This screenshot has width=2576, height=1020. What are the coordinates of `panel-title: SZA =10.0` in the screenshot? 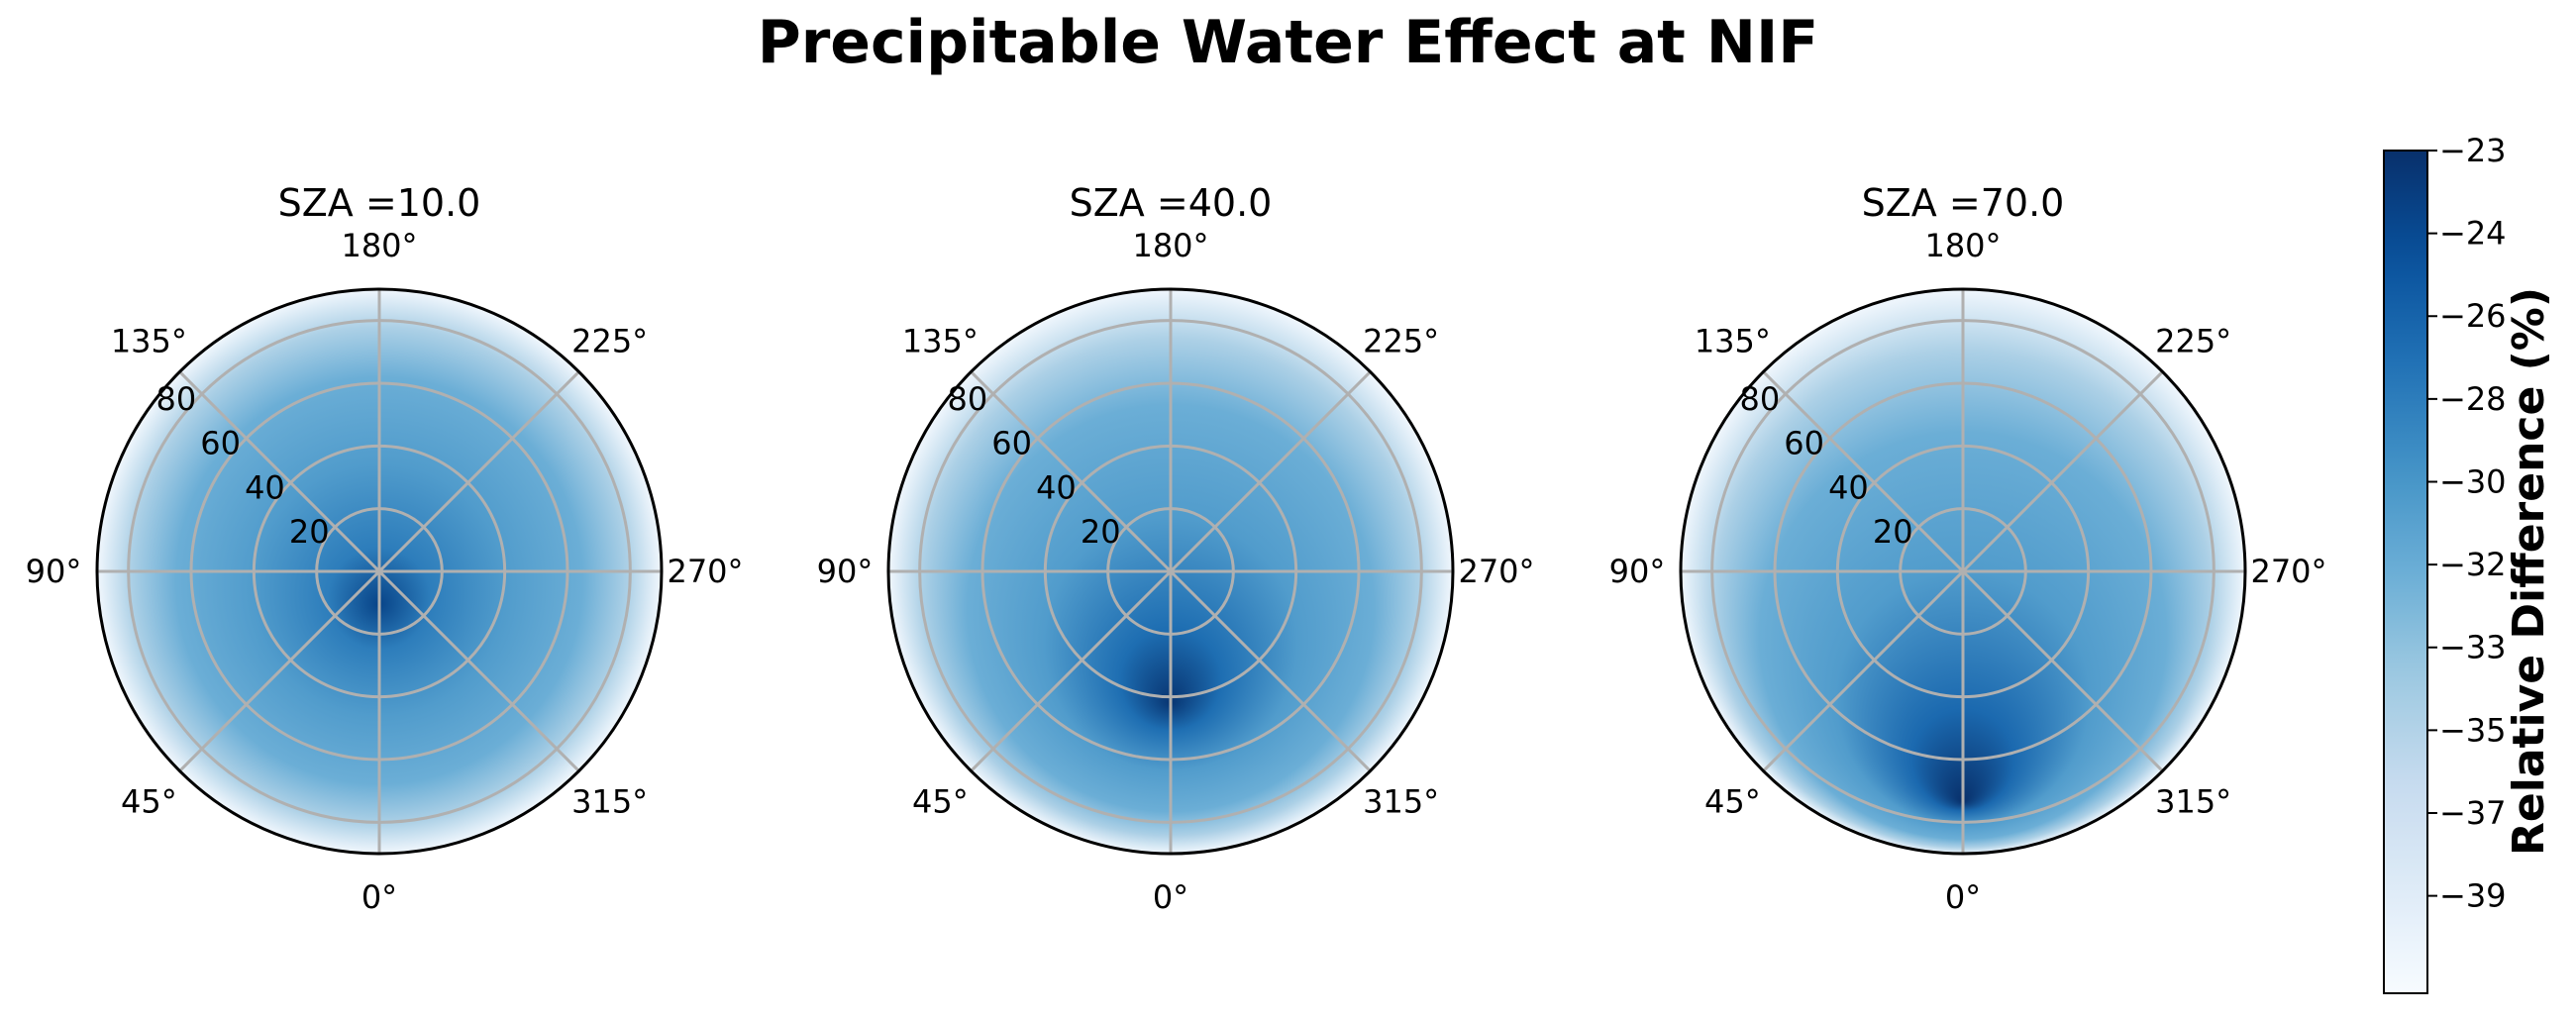 It's located at (379, 203).